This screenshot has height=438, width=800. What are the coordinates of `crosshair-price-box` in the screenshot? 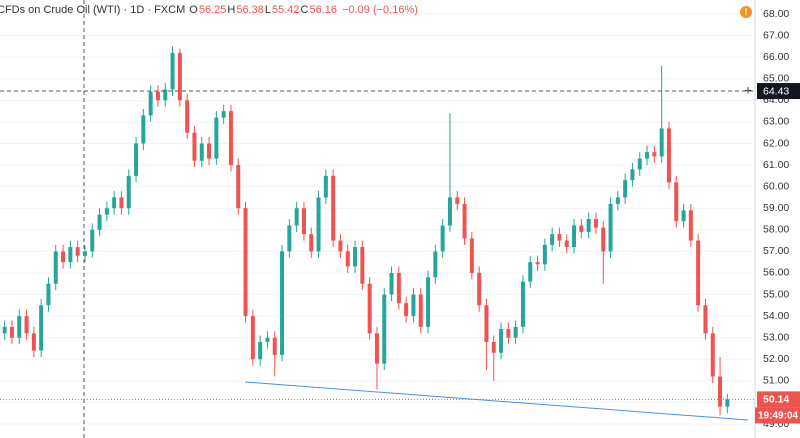 It's located at (778, 91).